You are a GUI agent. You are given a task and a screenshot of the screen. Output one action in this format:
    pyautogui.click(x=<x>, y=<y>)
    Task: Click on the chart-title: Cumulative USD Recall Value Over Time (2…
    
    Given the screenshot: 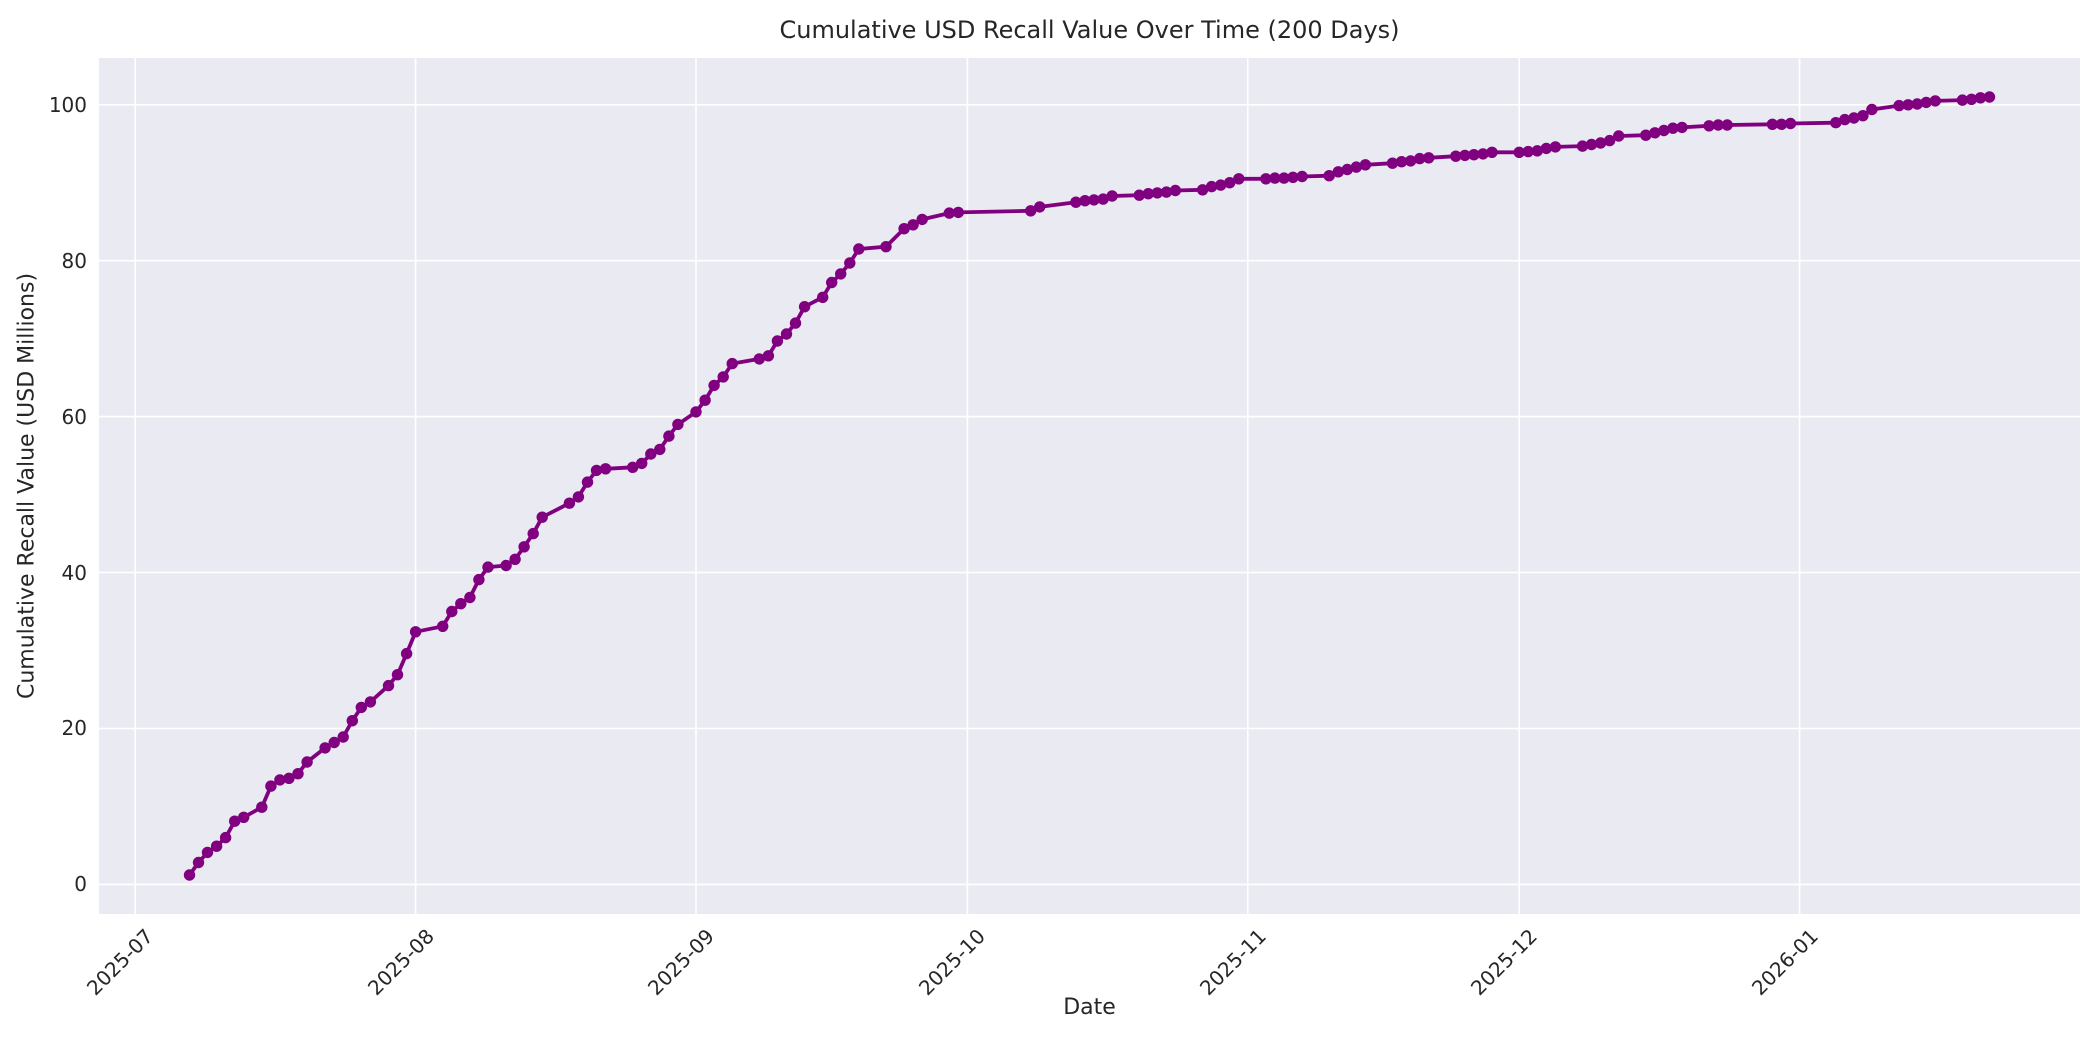 What is the action you would take?
    pyautogui.click(x=1089, y=30)
    